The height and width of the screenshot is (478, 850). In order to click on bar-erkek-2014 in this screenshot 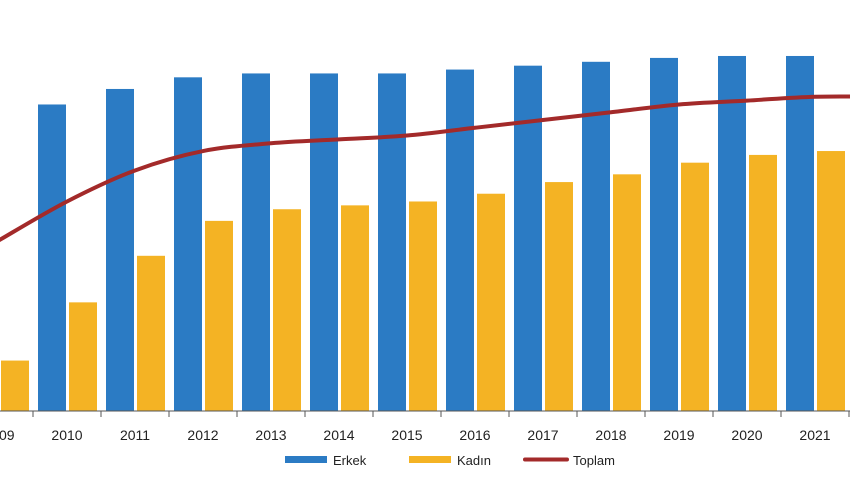, I will do `click(324, 242)`.